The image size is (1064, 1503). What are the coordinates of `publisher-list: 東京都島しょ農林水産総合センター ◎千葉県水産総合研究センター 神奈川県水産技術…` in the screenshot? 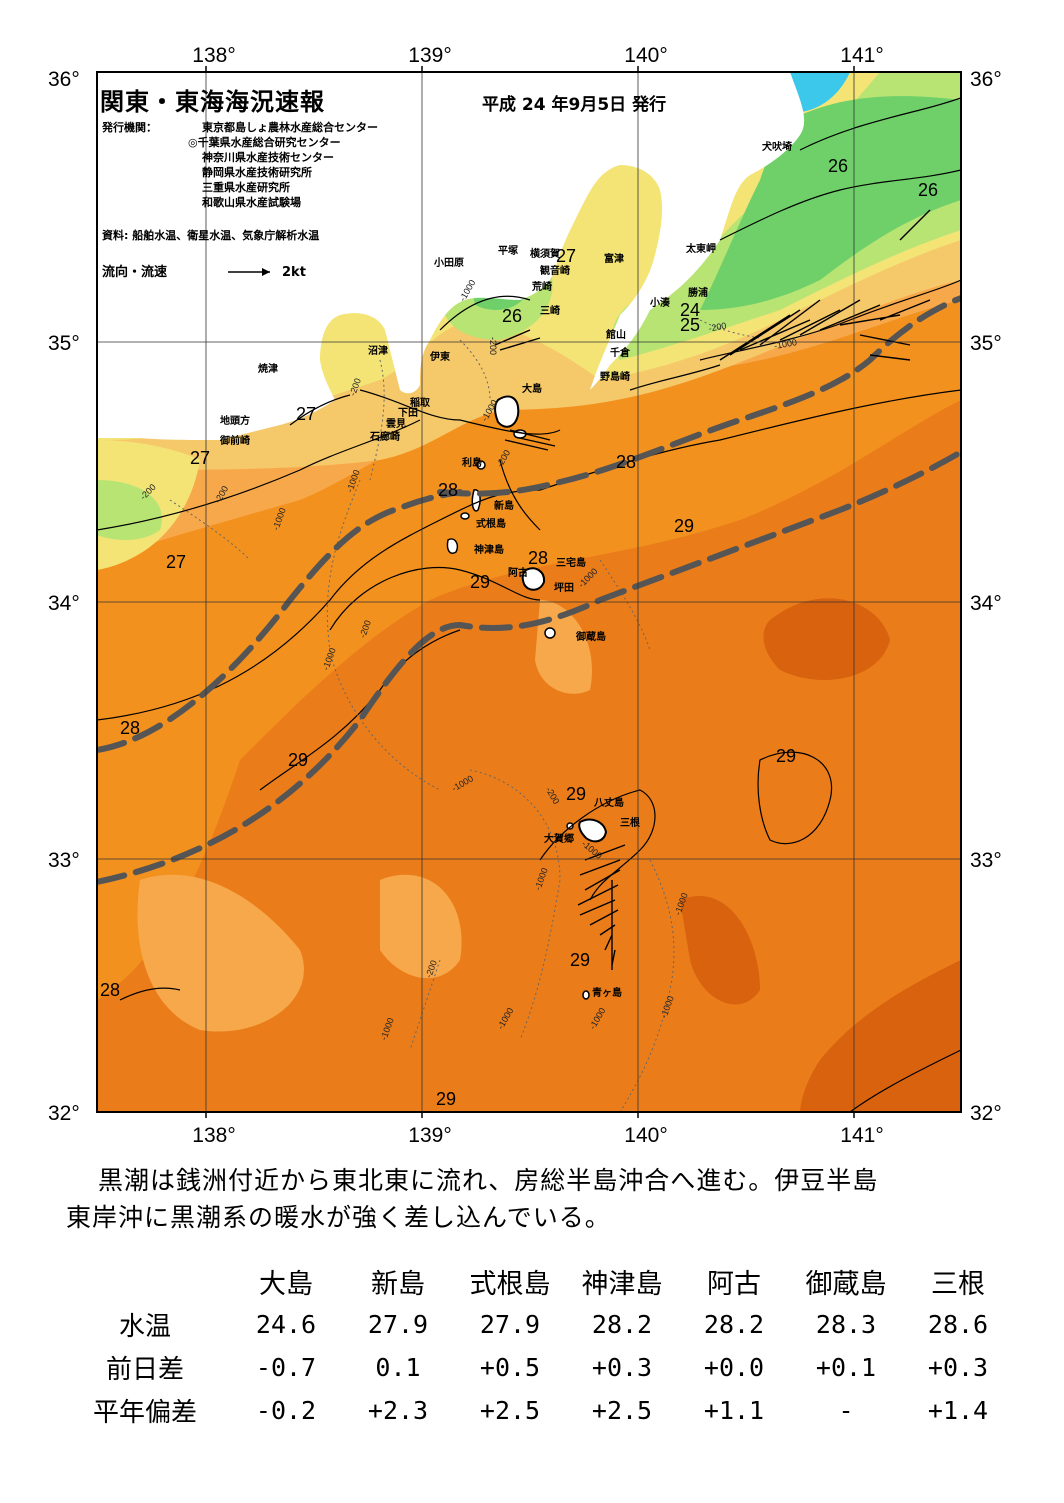 It's located at (283, 165).